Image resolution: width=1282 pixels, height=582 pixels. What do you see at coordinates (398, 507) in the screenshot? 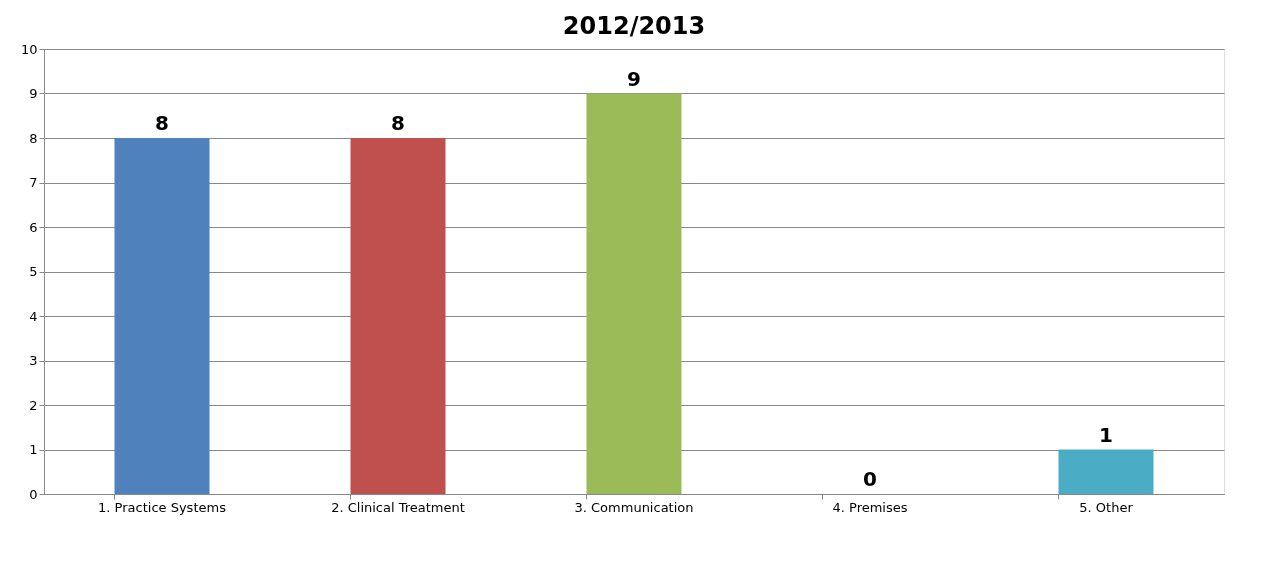
I see `x-tick-label: 2. Clinical Treatment` at bounding box center [398, 507].